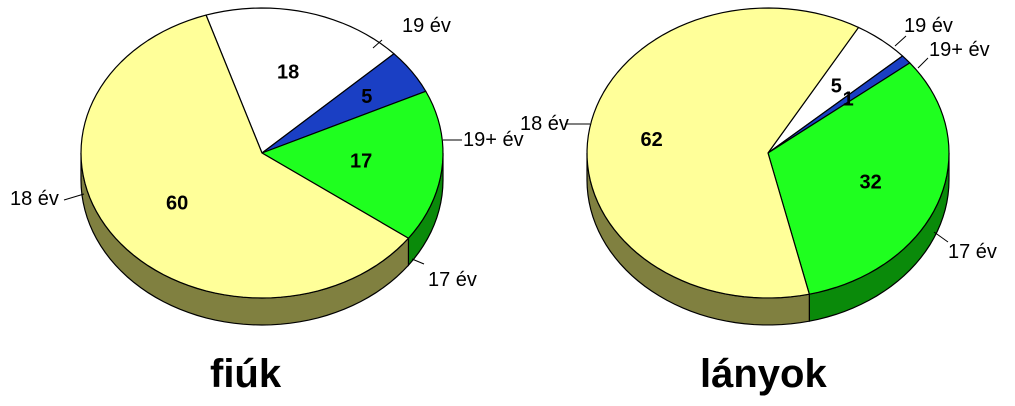 This screenshot has height=406, width=1015. What do you see at coordinates (288, 73) in the screenshot?
I see `pie-0-value-label-19-v: 18` at bounding box center [288, 73].